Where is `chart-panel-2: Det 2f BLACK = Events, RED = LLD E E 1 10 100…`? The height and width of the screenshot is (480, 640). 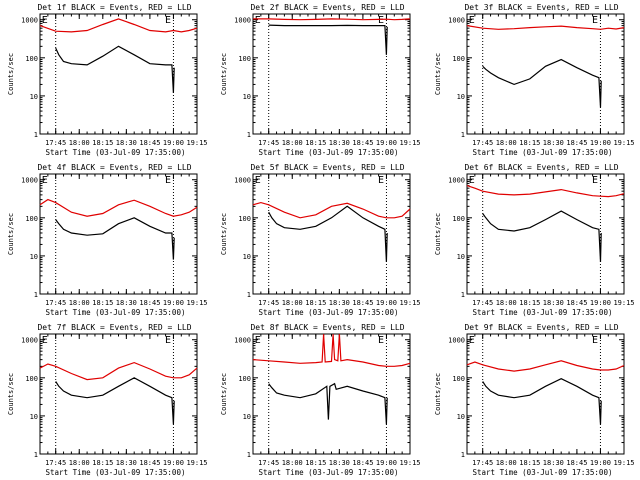
chart-panel-2: Det 2f BLACK = Events, RED = LLD E E 1 10 100… is located at coordinates (320, 80).